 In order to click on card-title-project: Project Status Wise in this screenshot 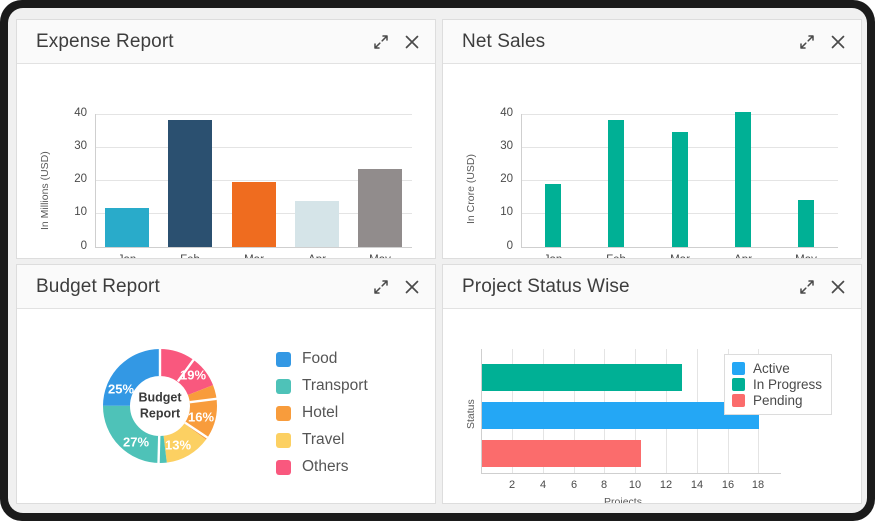, I will do `click(546, 286)`.